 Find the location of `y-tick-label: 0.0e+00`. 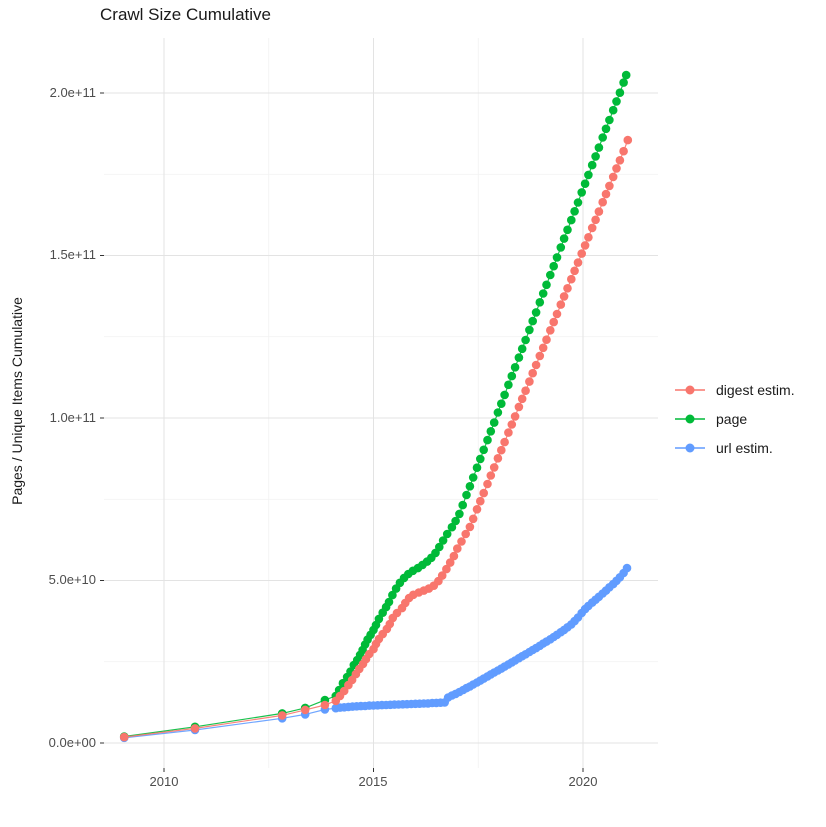

y-tick-label: 0.0e+00 is located at coordinates (72, 742).